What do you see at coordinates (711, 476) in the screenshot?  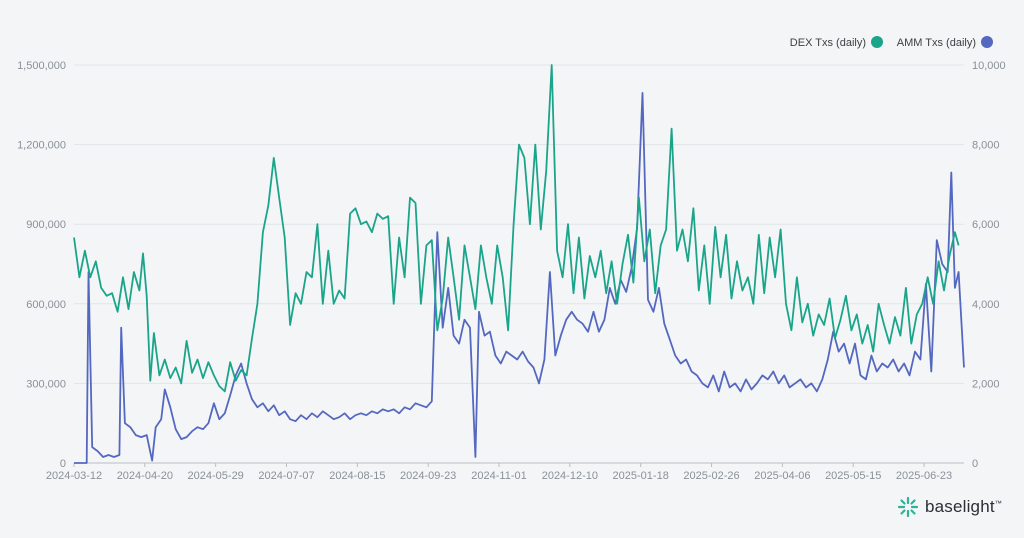 I see `x-axis-tick-label: 2025-02-26` at bounding box center [711, 476].